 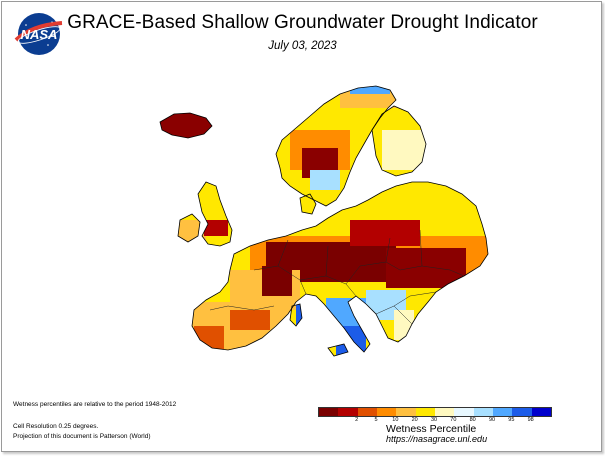 I want to click on legend-tick-label: 30, so click(x=434, y=420).